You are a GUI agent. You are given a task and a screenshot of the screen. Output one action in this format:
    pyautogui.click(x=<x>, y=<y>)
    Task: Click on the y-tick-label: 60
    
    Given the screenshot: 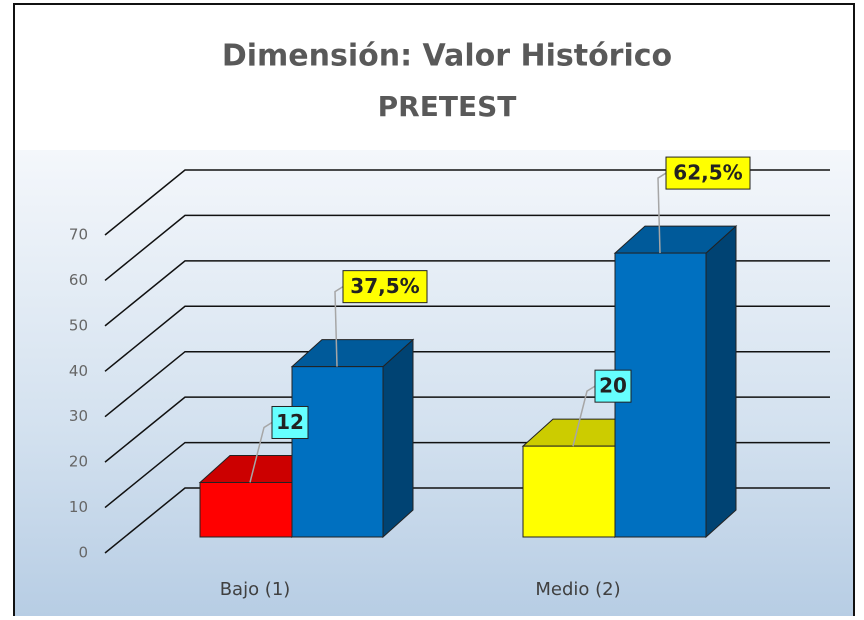 What is the action you would take?
    pyautogui.click(x=78, y=280)
    